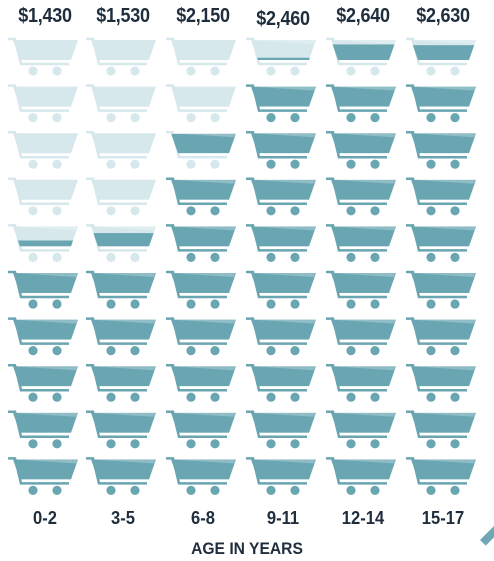  I want to click on category-label: 9-11, so click(283, 518).